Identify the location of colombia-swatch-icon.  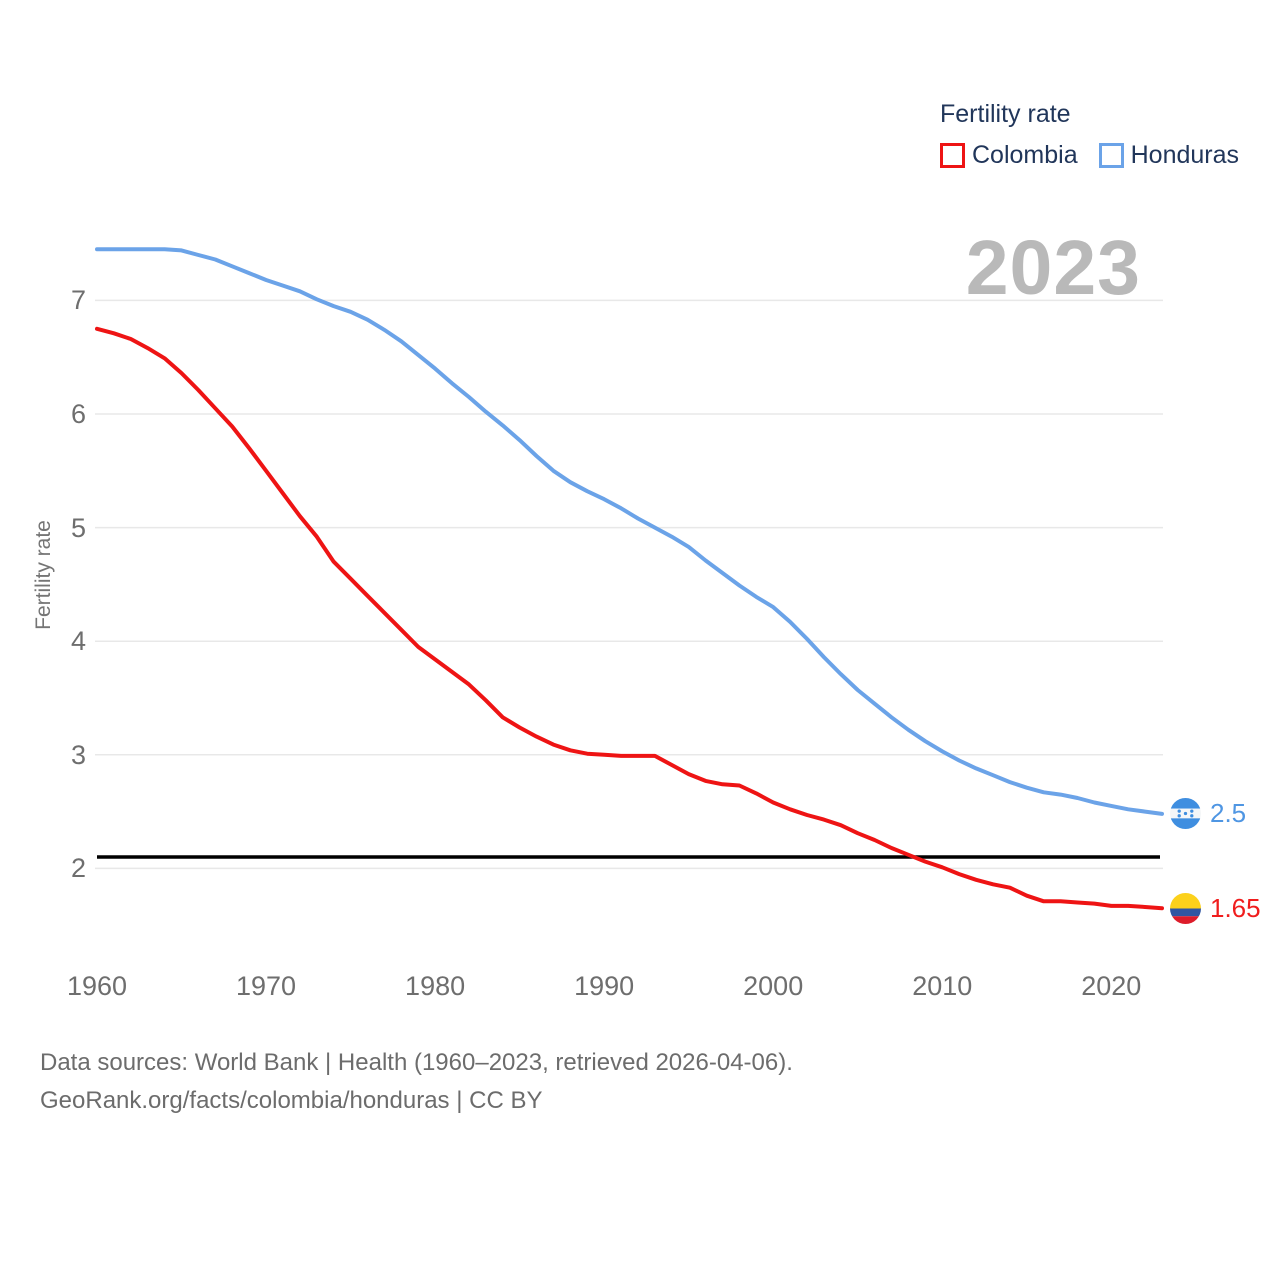
(952, 155).